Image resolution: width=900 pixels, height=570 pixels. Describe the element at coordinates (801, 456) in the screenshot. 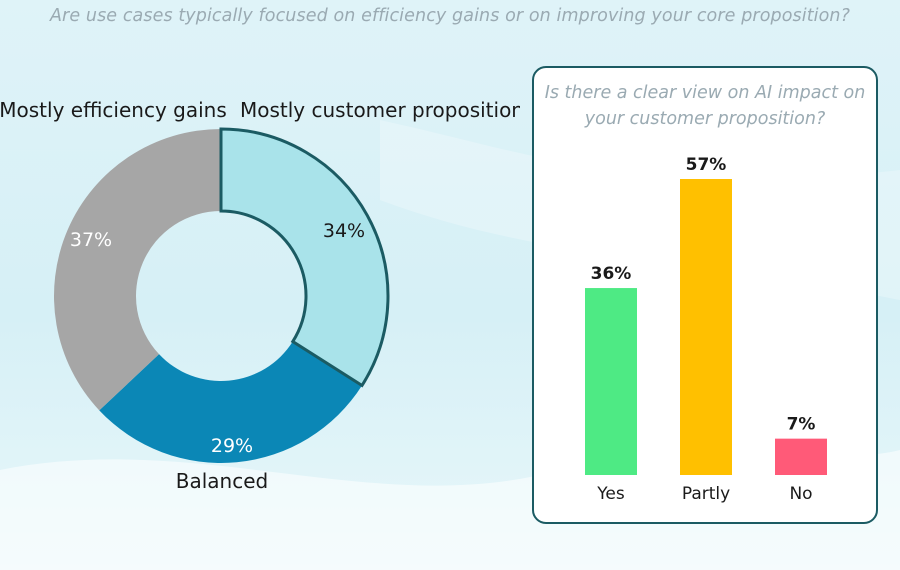

I see `bar-no` at that location.